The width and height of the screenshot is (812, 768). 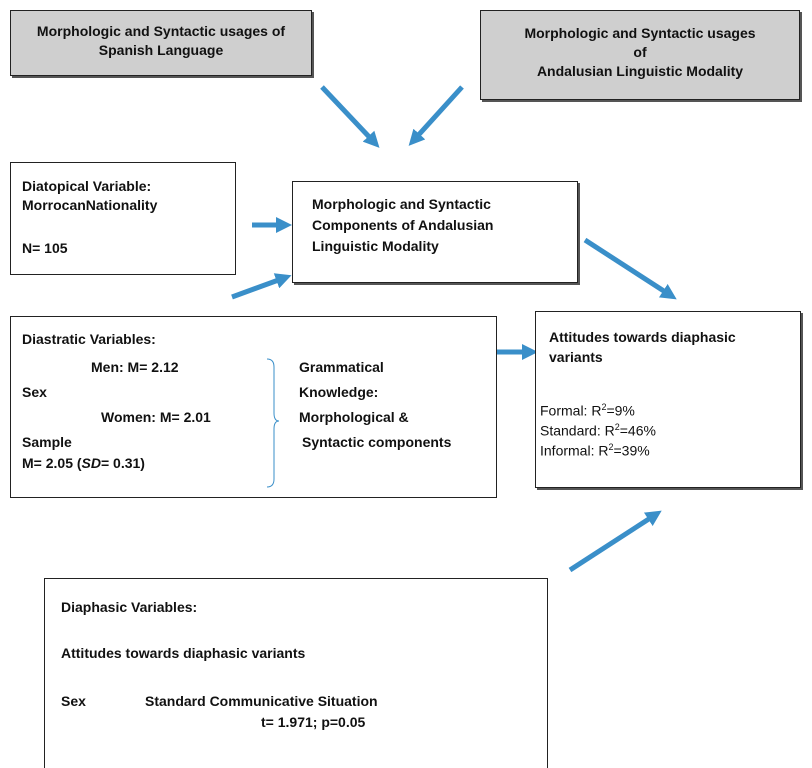 I want to click on andalusian-usages-line3: Andalusian Linguistic Modality, so click(x=640, y=71).